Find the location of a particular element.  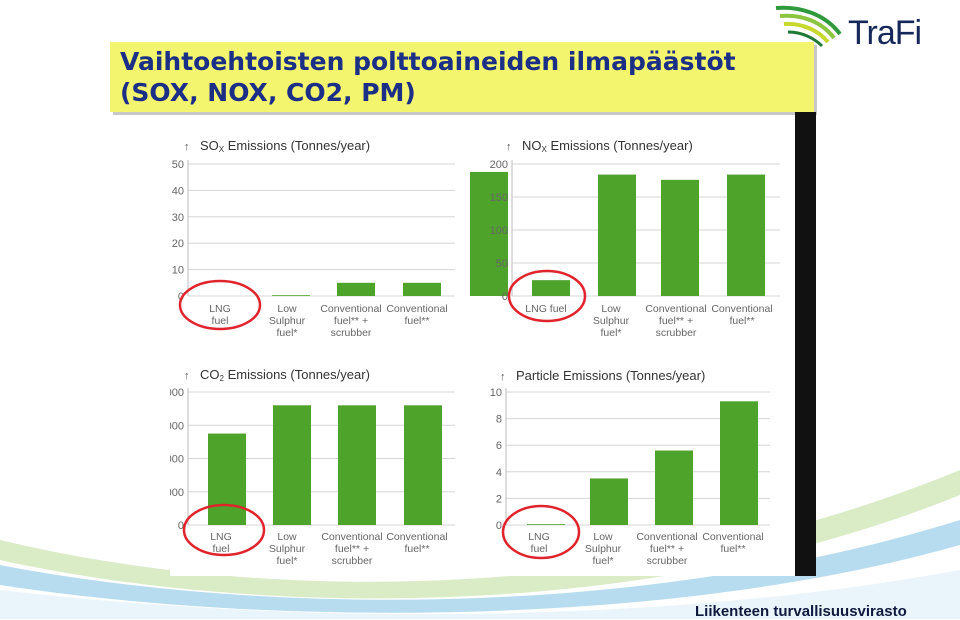

co2-category-label: Low Sulphur fuel* is located at coordinates (287, 549).